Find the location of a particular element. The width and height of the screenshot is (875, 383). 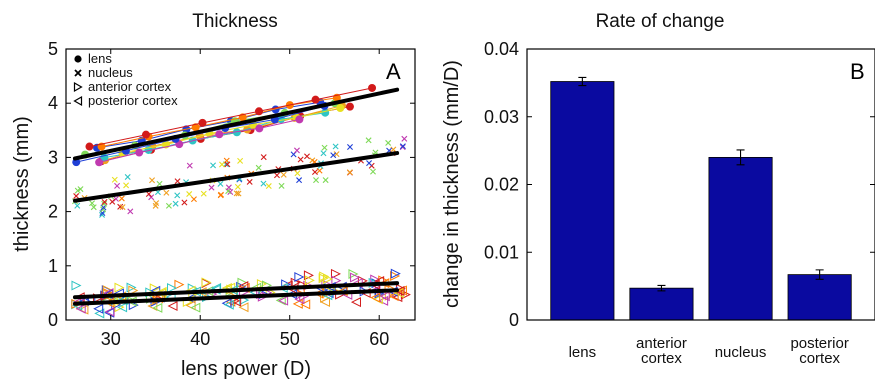

fit-line-posterior-cortex is located at coordinates (236, 297).